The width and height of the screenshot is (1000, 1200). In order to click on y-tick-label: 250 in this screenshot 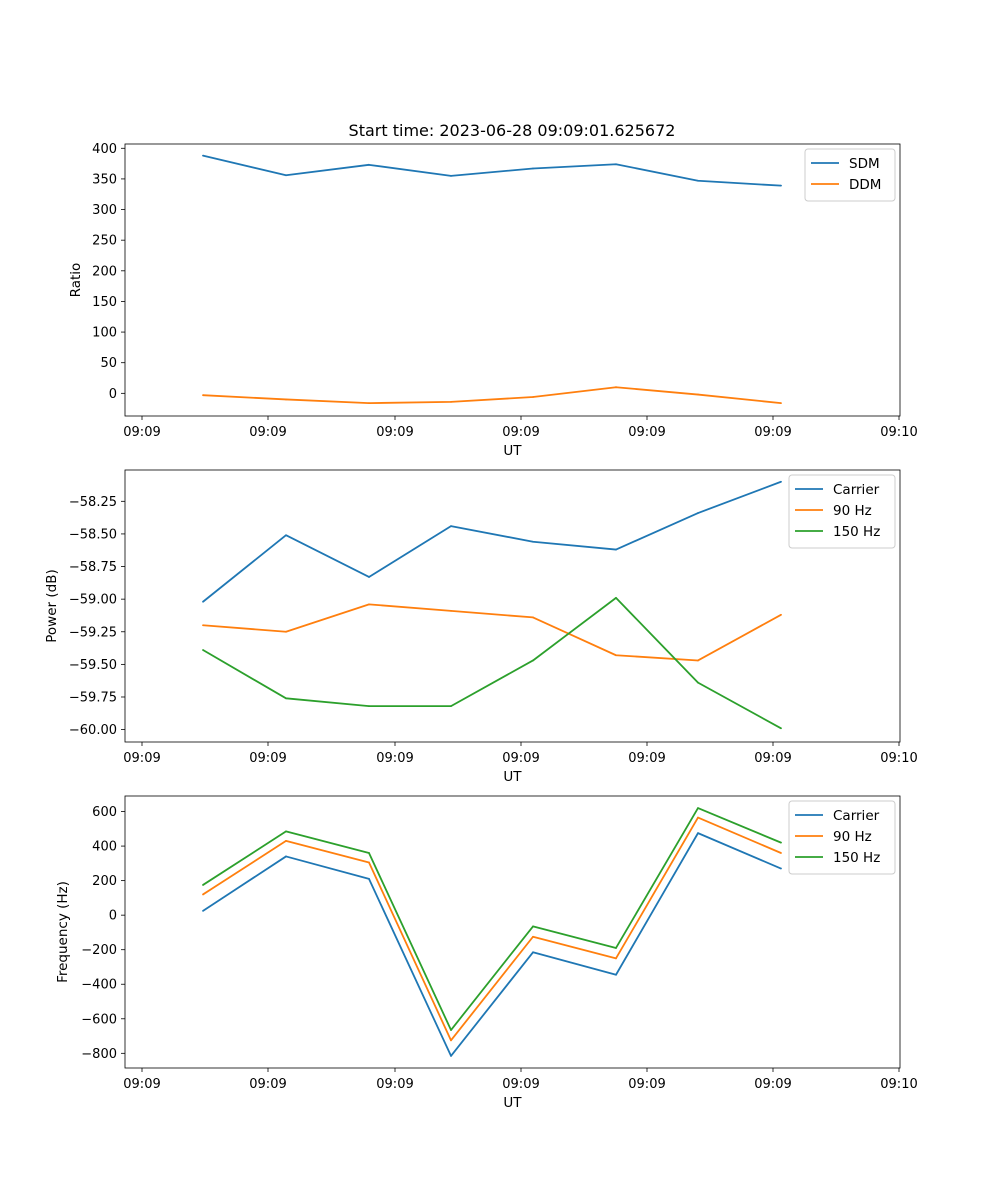, I will do `click(104, 241)`.